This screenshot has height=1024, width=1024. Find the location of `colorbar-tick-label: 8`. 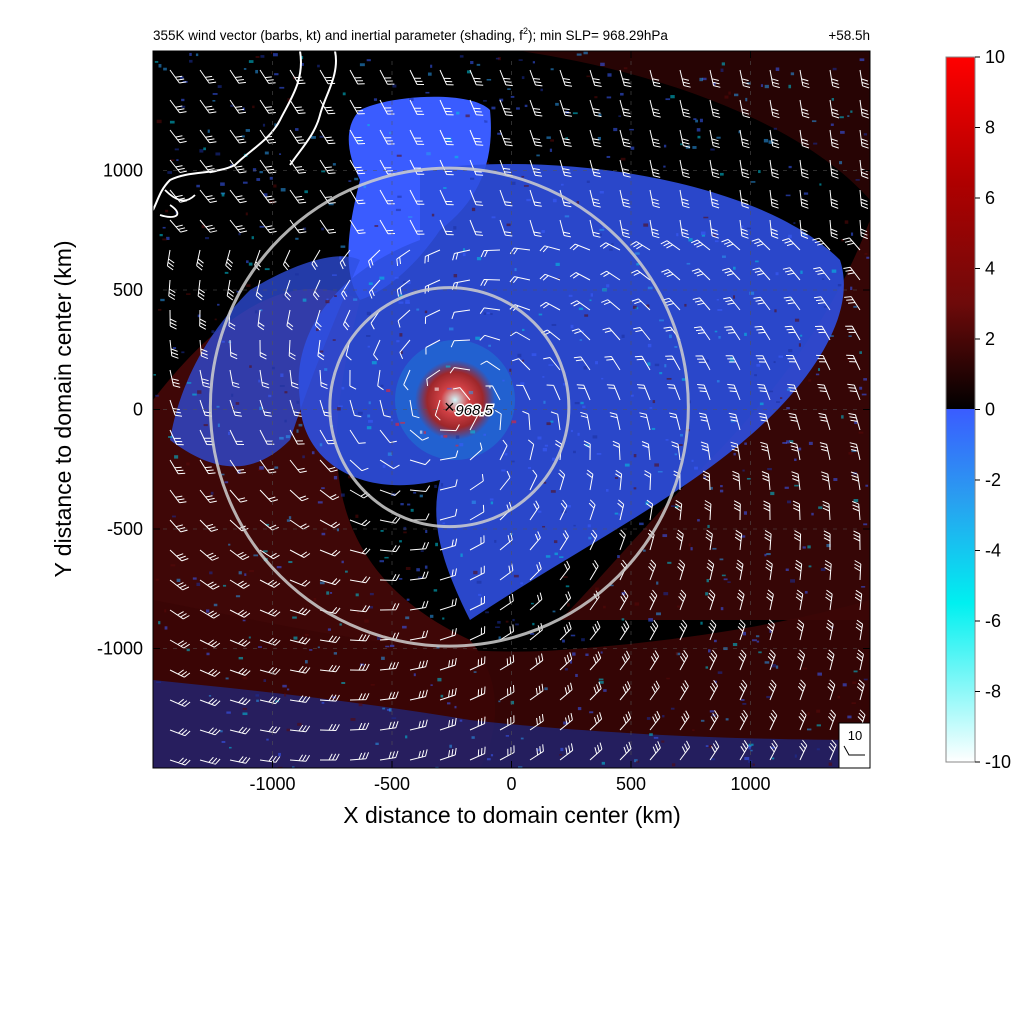

colorbar-tick-label: 8 is located at coordinates (990, 128).